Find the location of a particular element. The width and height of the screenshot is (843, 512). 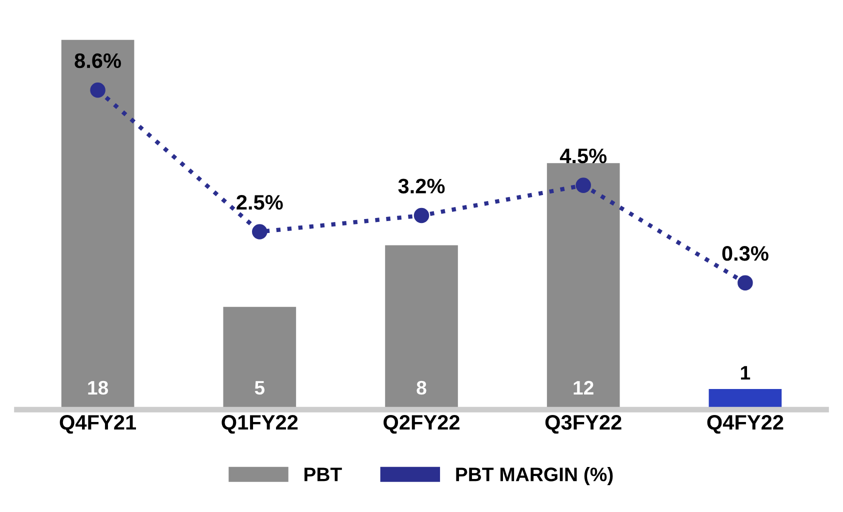

data-label: 8 is located at coordinates (421, 387).